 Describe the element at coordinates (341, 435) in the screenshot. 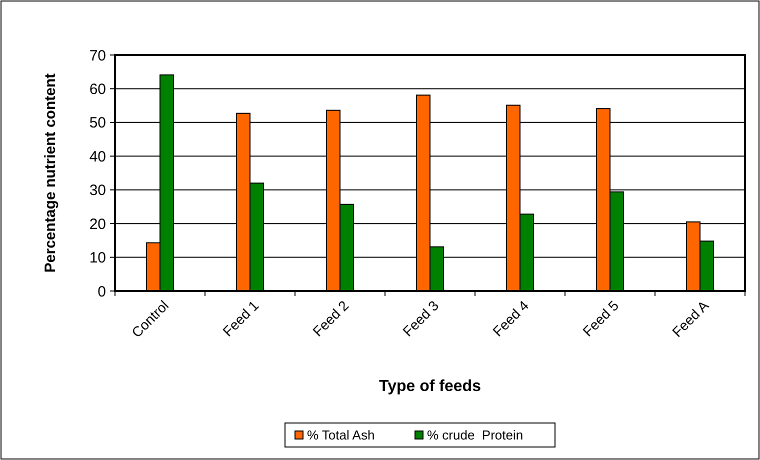

I see `legend-label: % Total Ash` at that location.